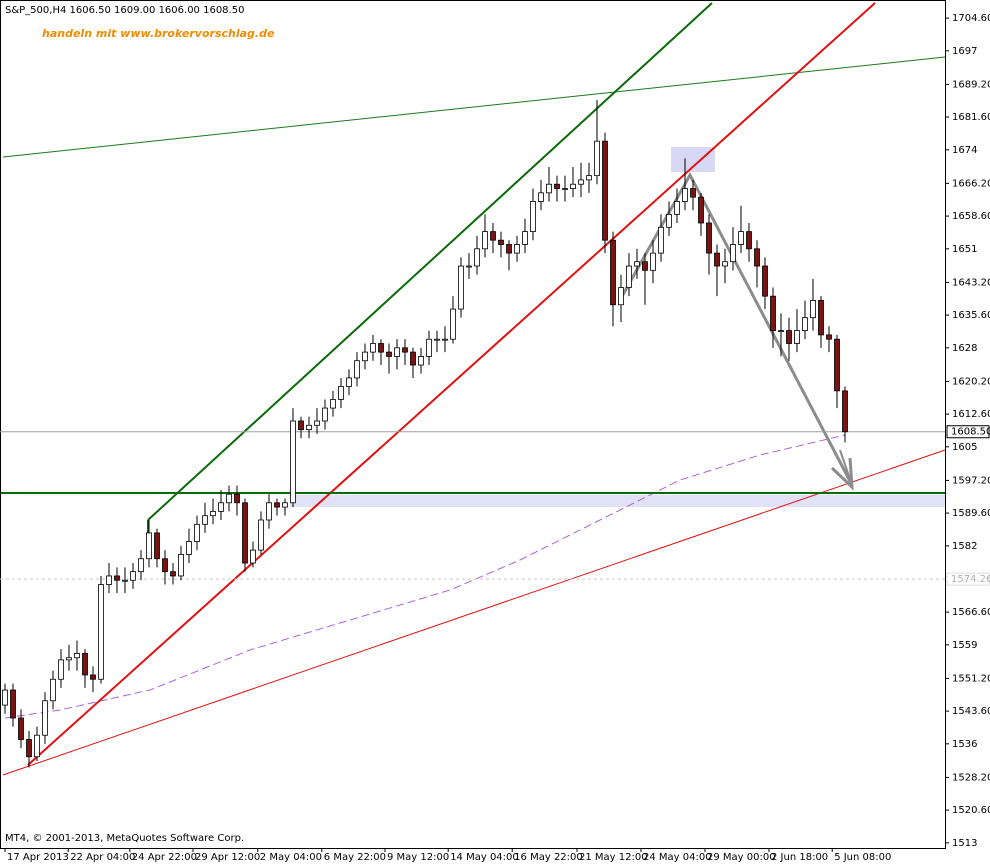  Describe the element at coordinates (741, 857) in the screenshot. I see `x-tick-label: 29 May 00:00` at that location.